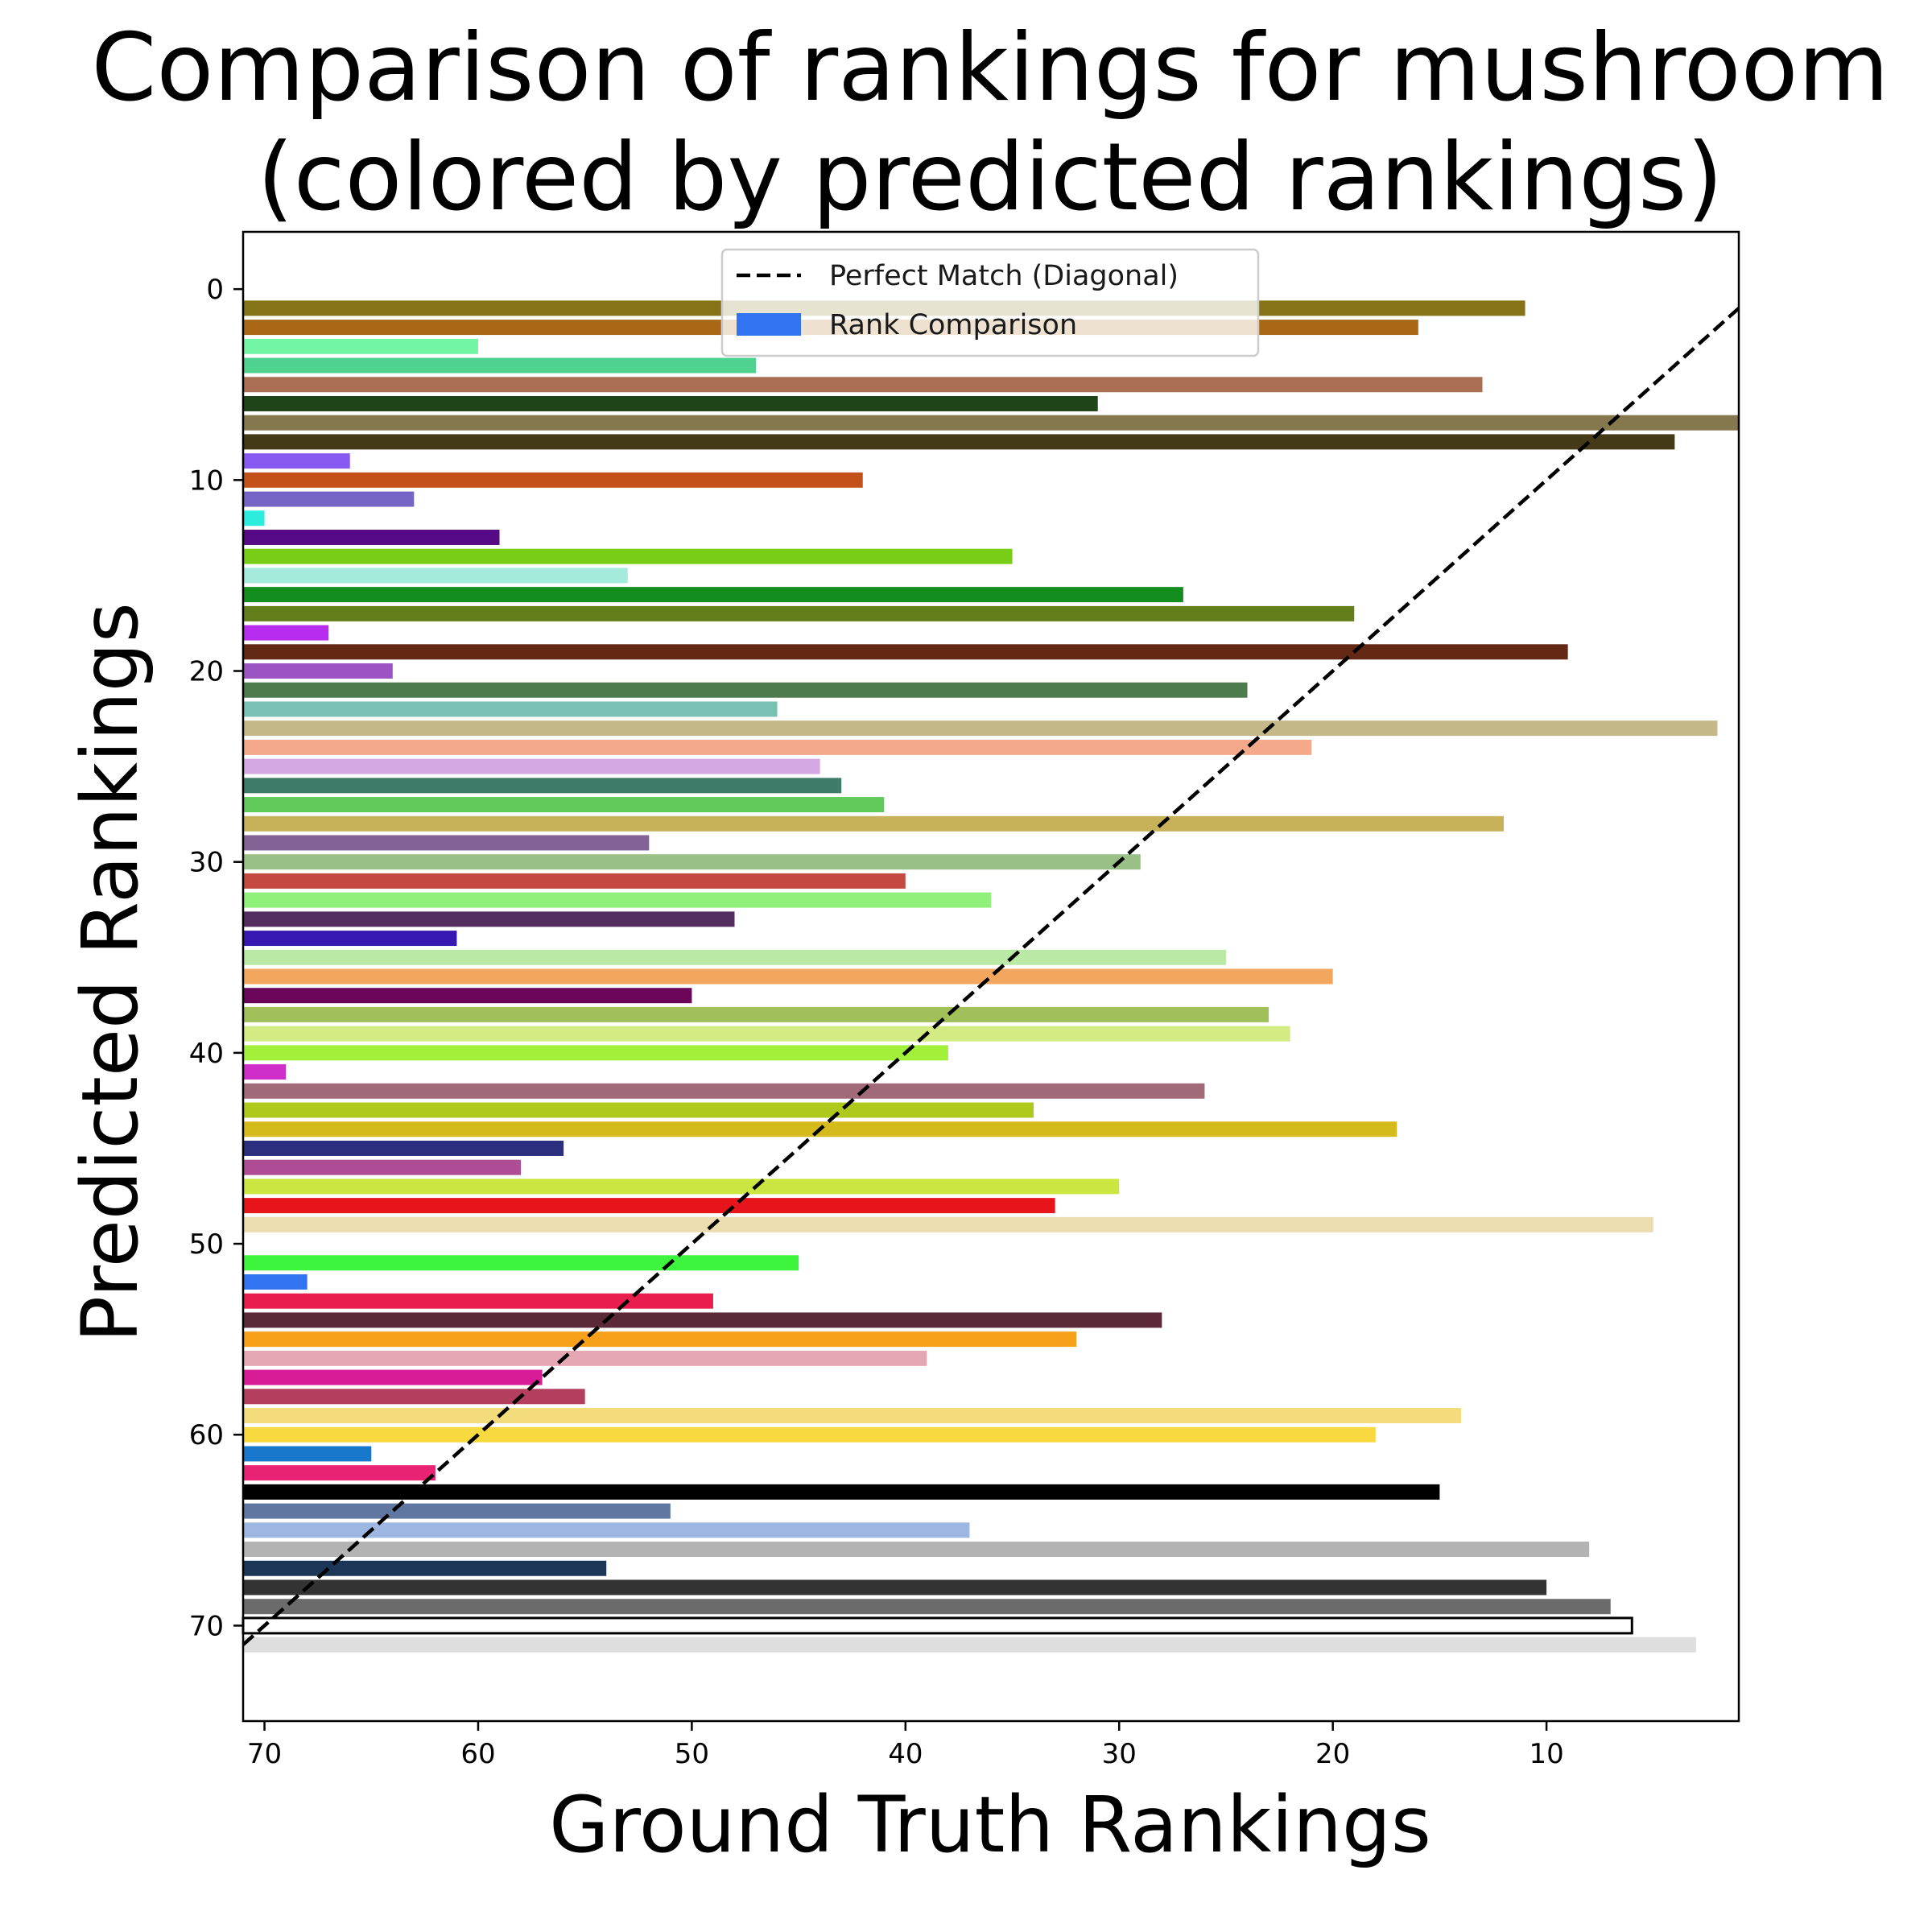  What do you see at coordinates (990, 1825) in the screenshot?
I see `x-axis-label: Ground Truth Rankings` at bounding box center [990, 1825].